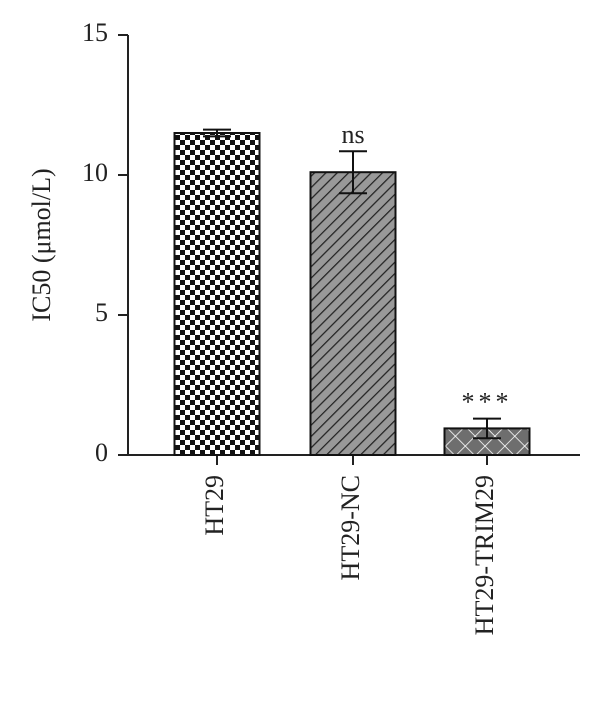  What do you see at coordinates (95, 172) in the screenshot?
I see `y-tick-label: 10` at bounding box center [95, 172].